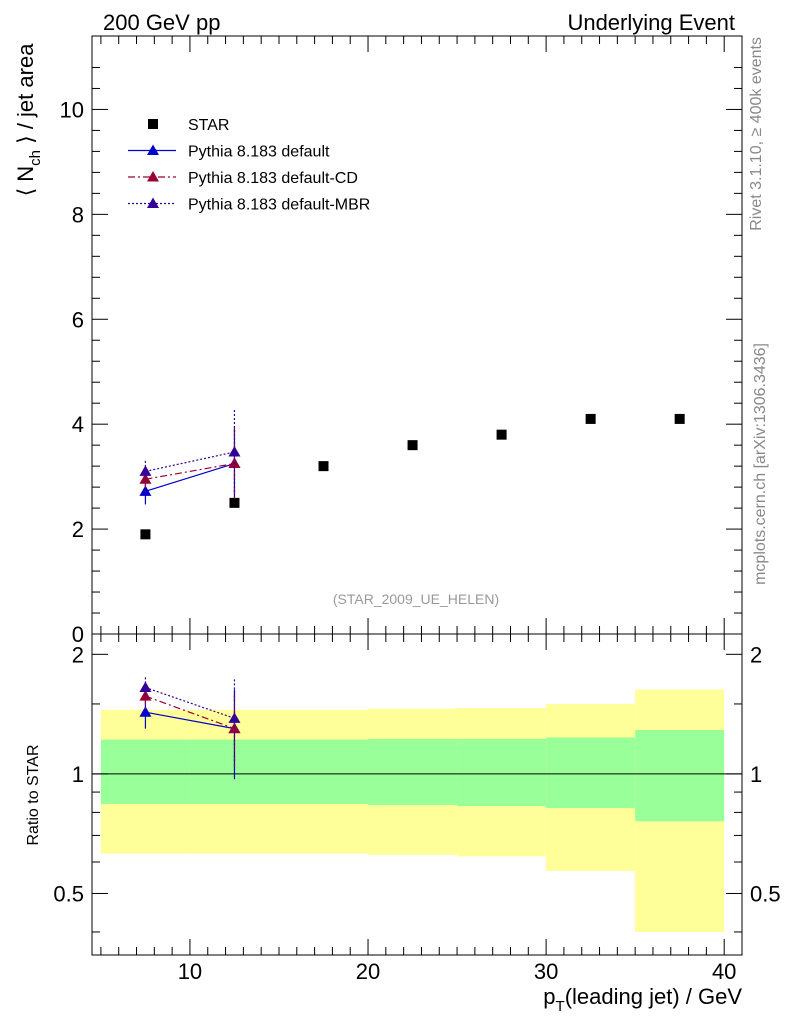 The height and width of the screenshot is (1024, 786). I want to click on pythia_default-line, so click(190, 477).